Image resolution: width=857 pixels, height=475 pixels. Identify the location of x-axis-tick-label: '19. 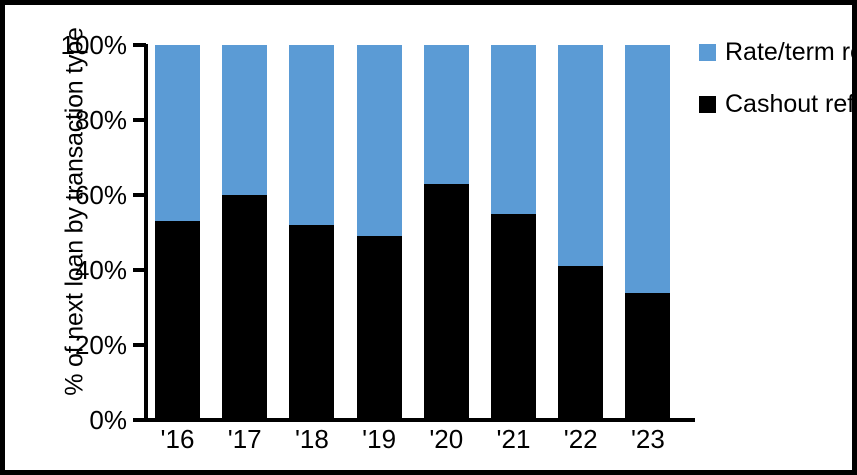
(379, 439).